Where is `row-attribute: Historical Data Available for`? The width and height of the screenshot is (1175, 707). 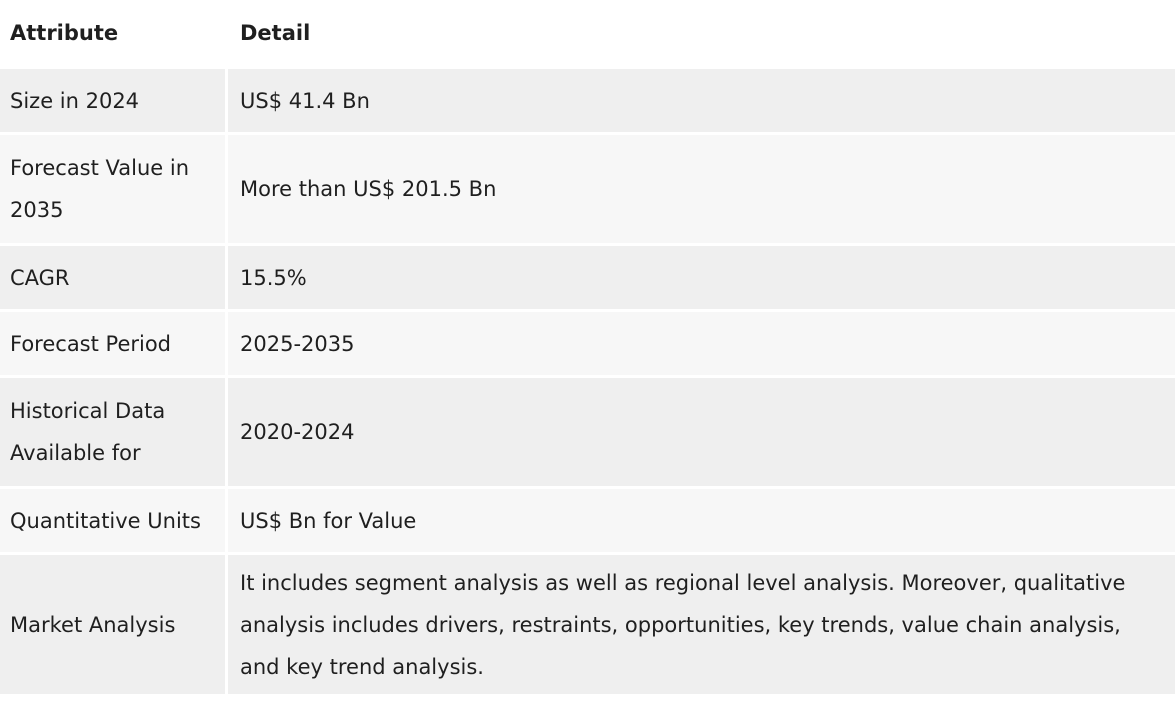
row-attribute: Historical Data Available for is located at coordinates (114, 430).